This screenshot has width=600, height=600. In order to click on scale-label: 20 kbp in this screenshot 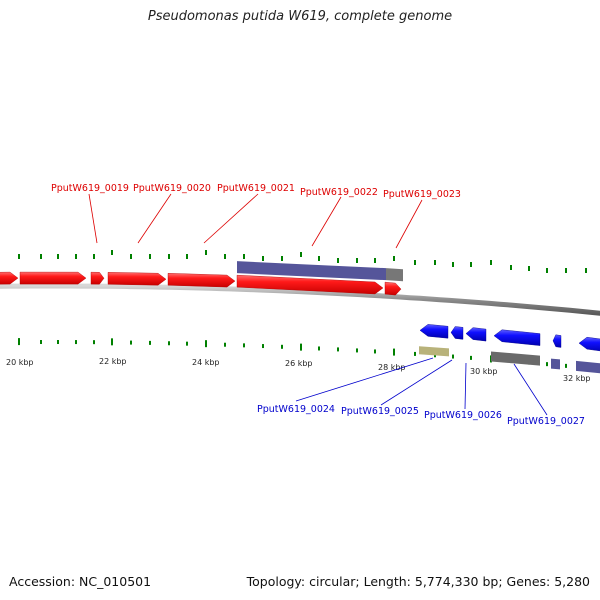, I will do `click(20, 362)`.